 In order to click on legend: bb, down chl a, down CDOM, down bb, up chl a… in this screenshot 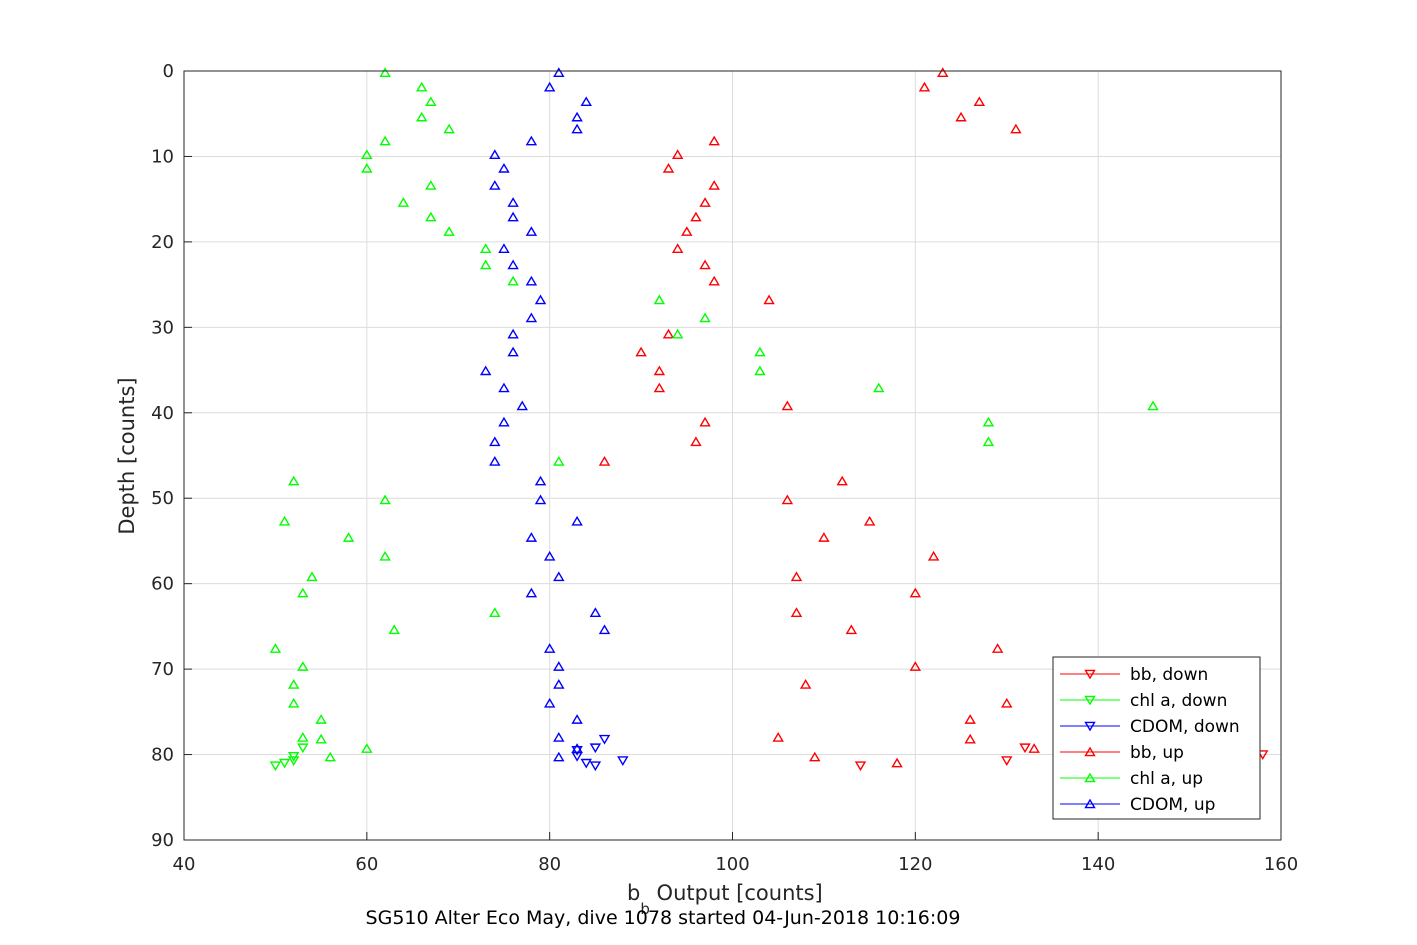, I will do `click(1156, 738)`.